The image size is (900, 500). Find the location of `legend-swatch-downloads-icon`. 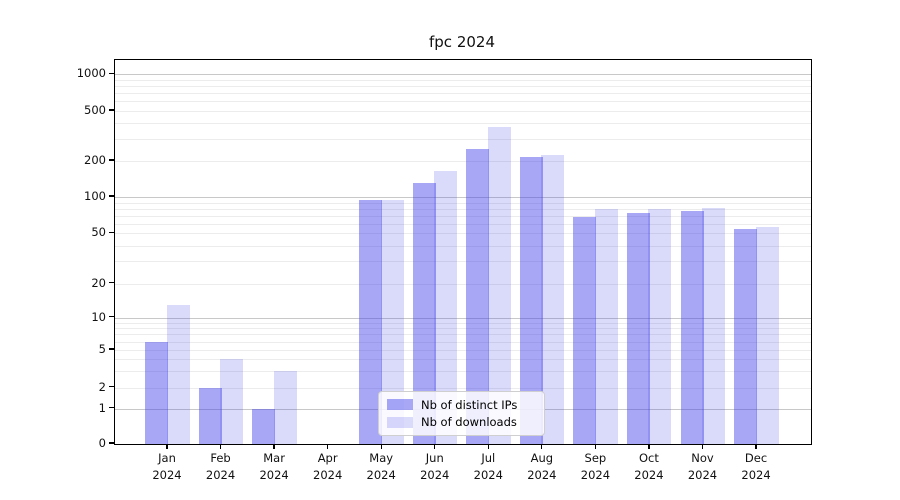

legend-swatch-downloads-icon is located at coordinates (400, 422).